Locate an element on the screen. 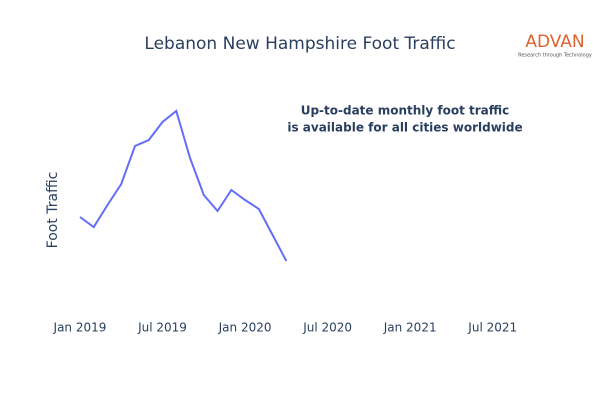  chart-title: Lebanon New Hampshire Foot Traffic is located at coordinates (299, 44).